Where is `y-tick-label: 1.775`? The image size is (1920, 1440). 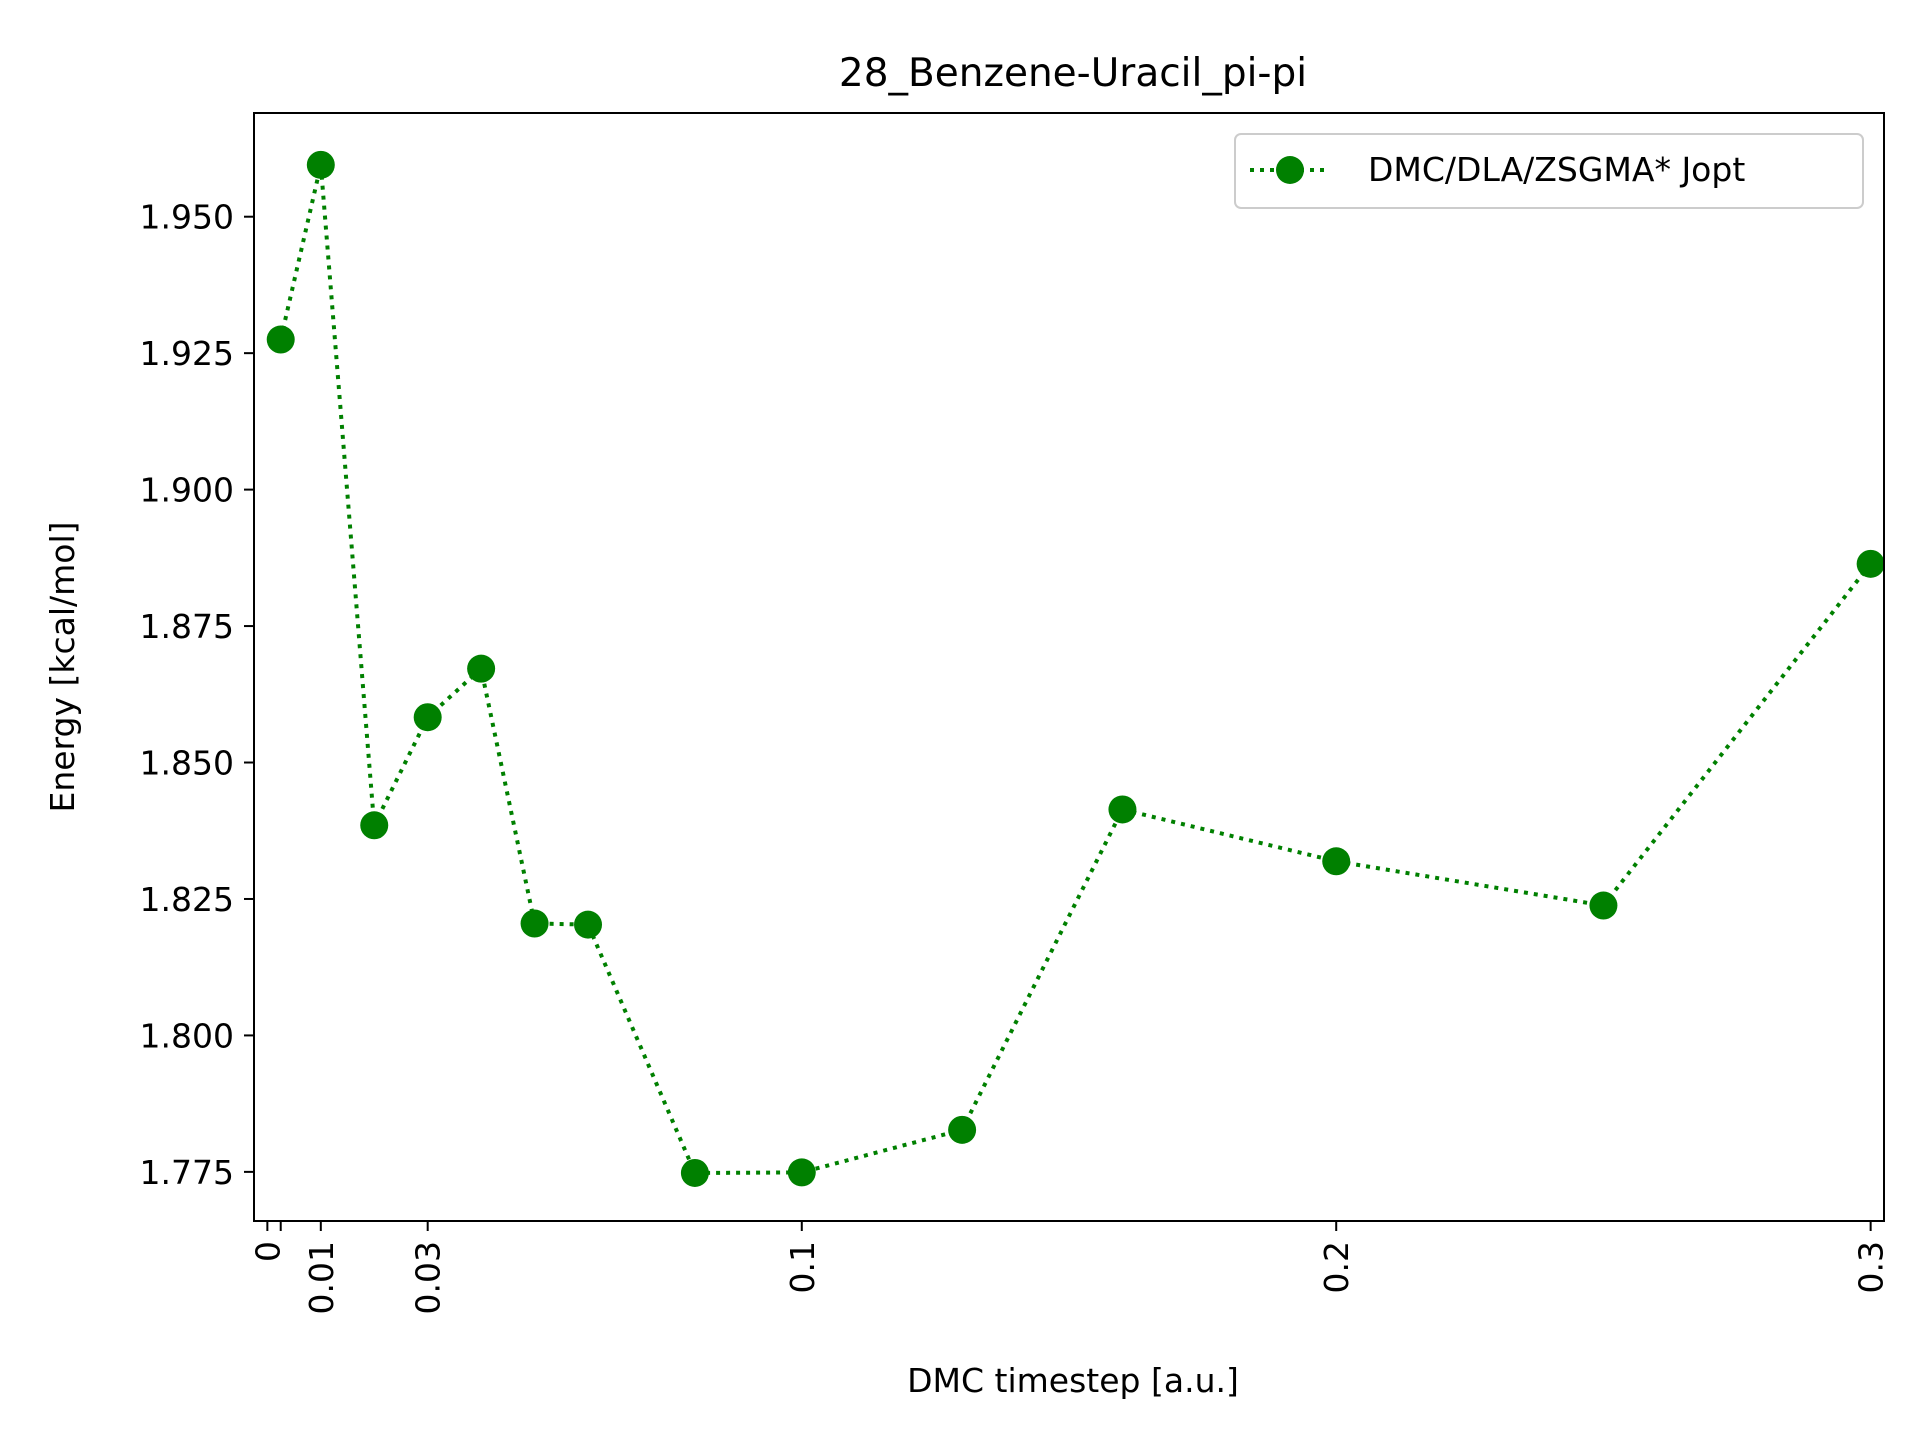 y-tick-label: 1.775 is located at coordinates (187, 1172).